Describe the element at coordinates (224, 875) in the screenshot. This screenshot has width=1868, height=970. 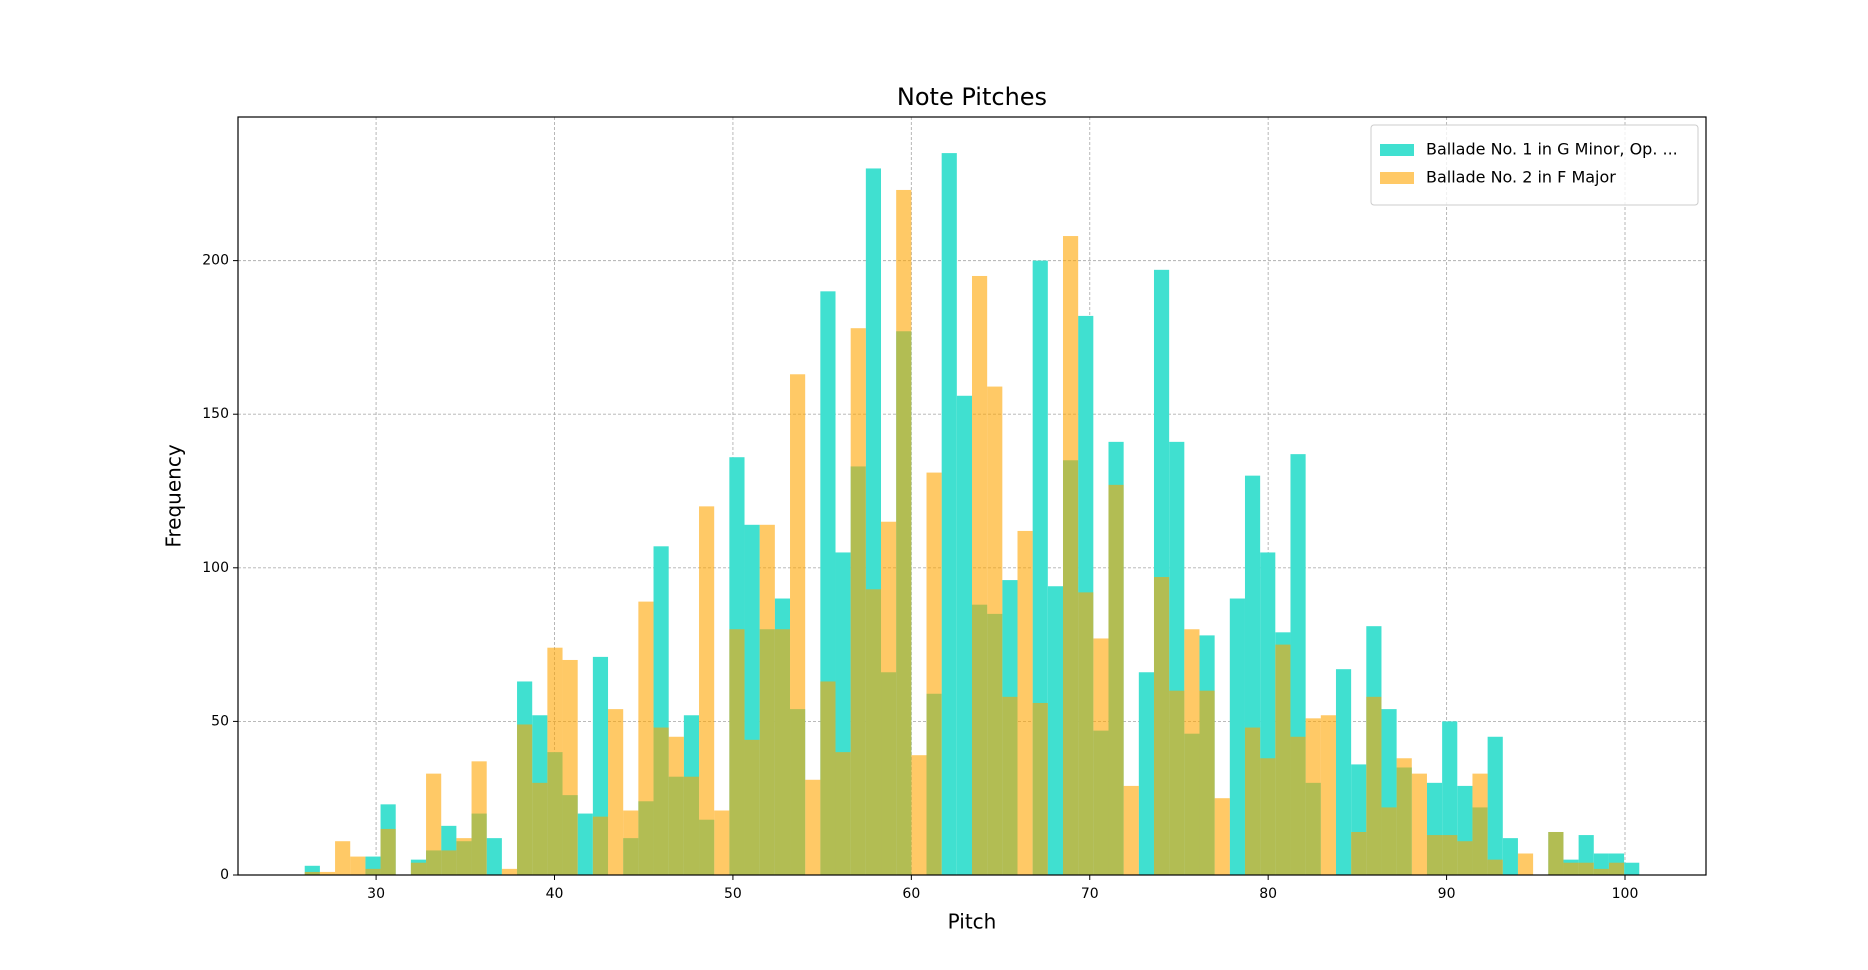
I see `y-tick-label: 0` at that location.